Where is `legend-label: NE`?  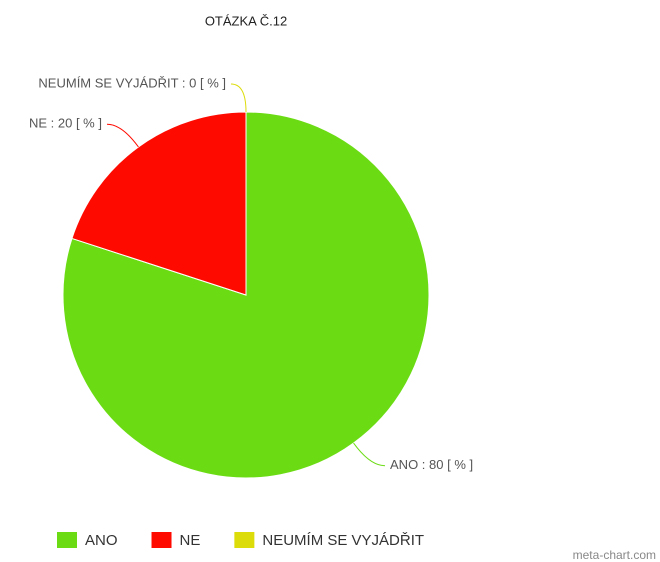 legend-label: NE is located at coordinates (190, 540).